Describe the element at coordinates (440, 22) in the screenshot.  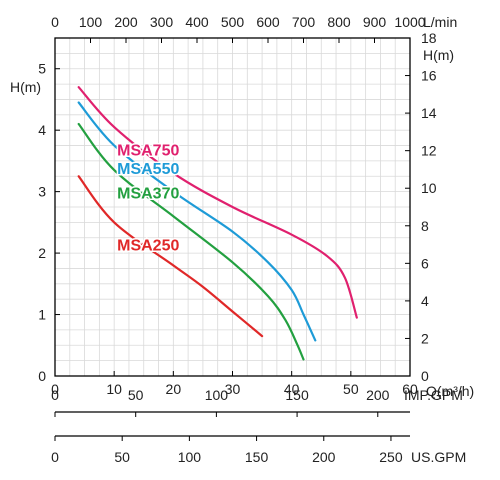
I see `top-axis-unit: L/min` at that location.